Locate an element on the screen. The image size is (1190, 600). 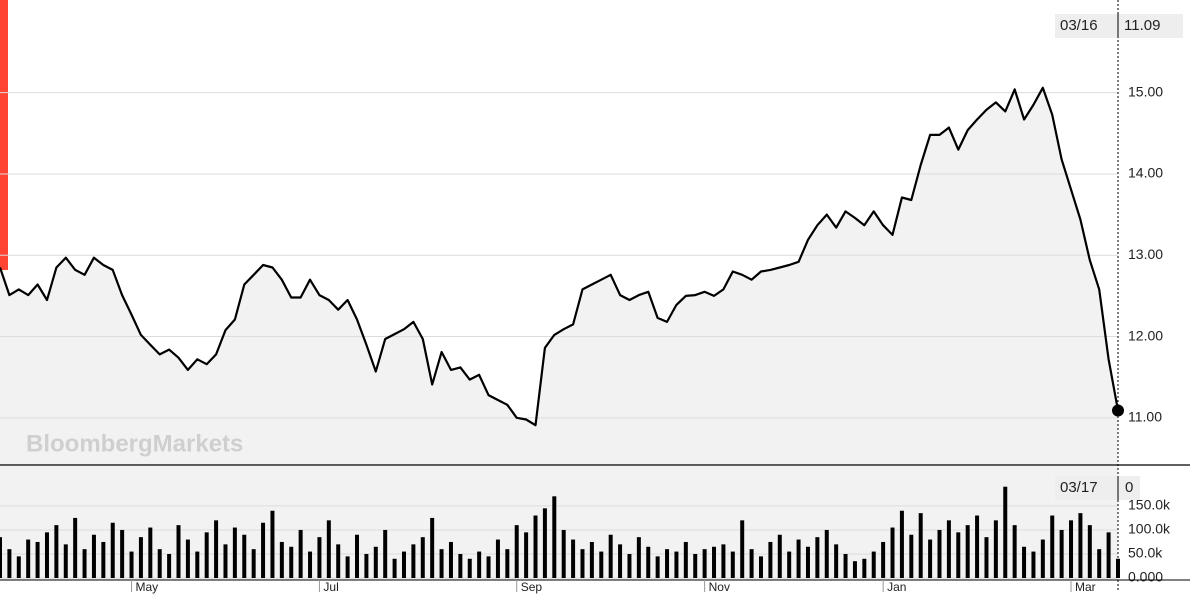
y-tick-label: 12.00 is located at coordinates (1145, 335).